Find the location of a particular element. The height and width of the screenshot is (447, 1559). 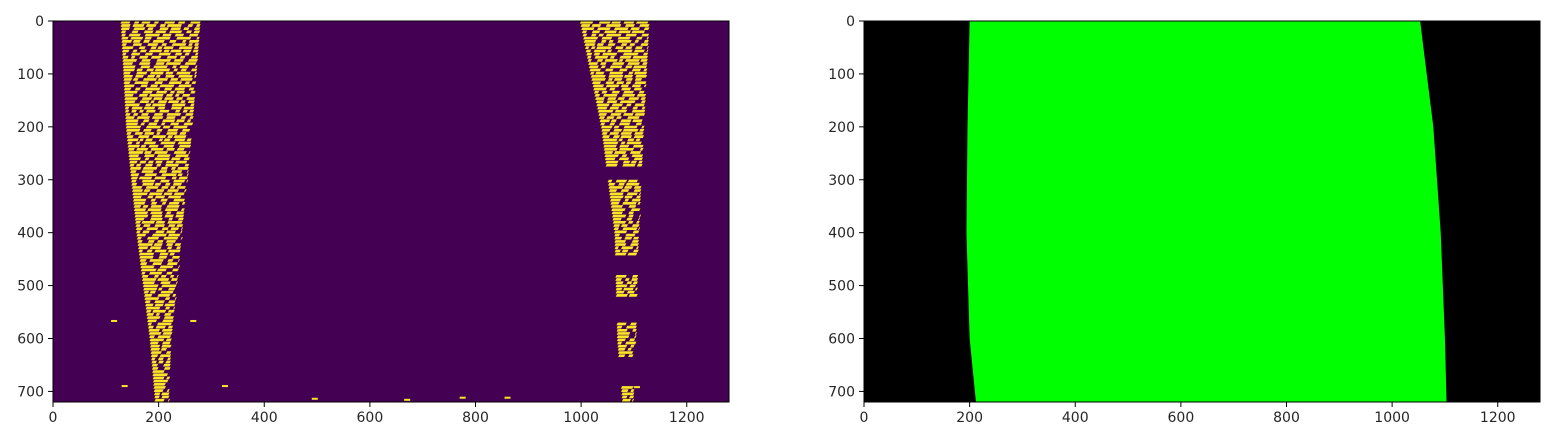

x-tick-label: 200 is located at coordinates (969, 418).